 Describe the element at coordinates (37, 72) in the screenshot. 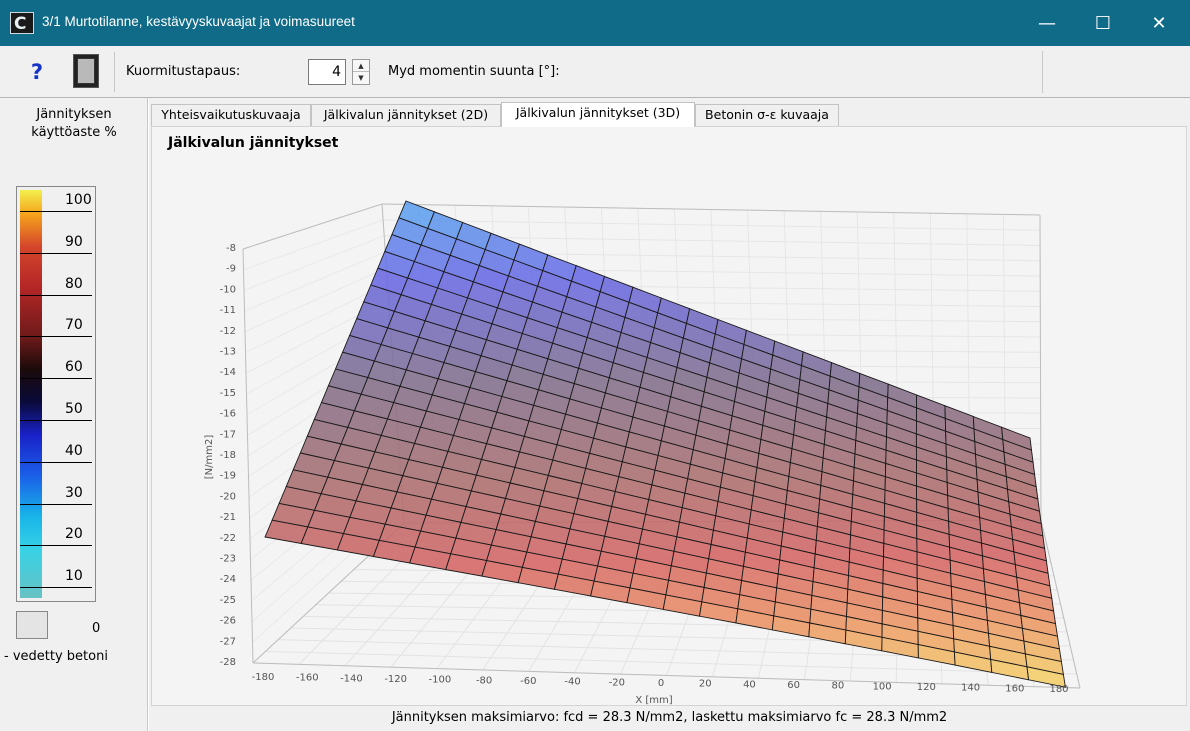

I see `help-button: ?` at that location.